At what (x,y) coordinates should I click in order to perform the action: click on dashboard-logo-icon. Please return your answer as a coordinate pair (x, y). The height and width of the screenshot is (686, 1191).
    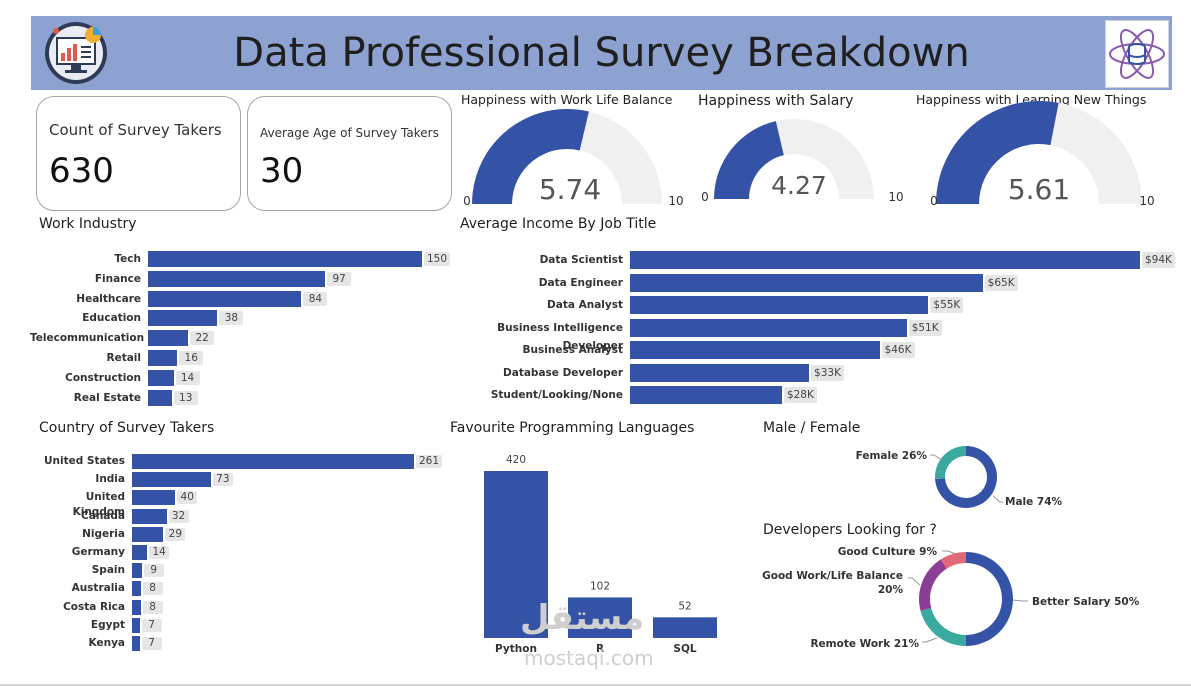
    Looking at the image, I should click on (76, 53).